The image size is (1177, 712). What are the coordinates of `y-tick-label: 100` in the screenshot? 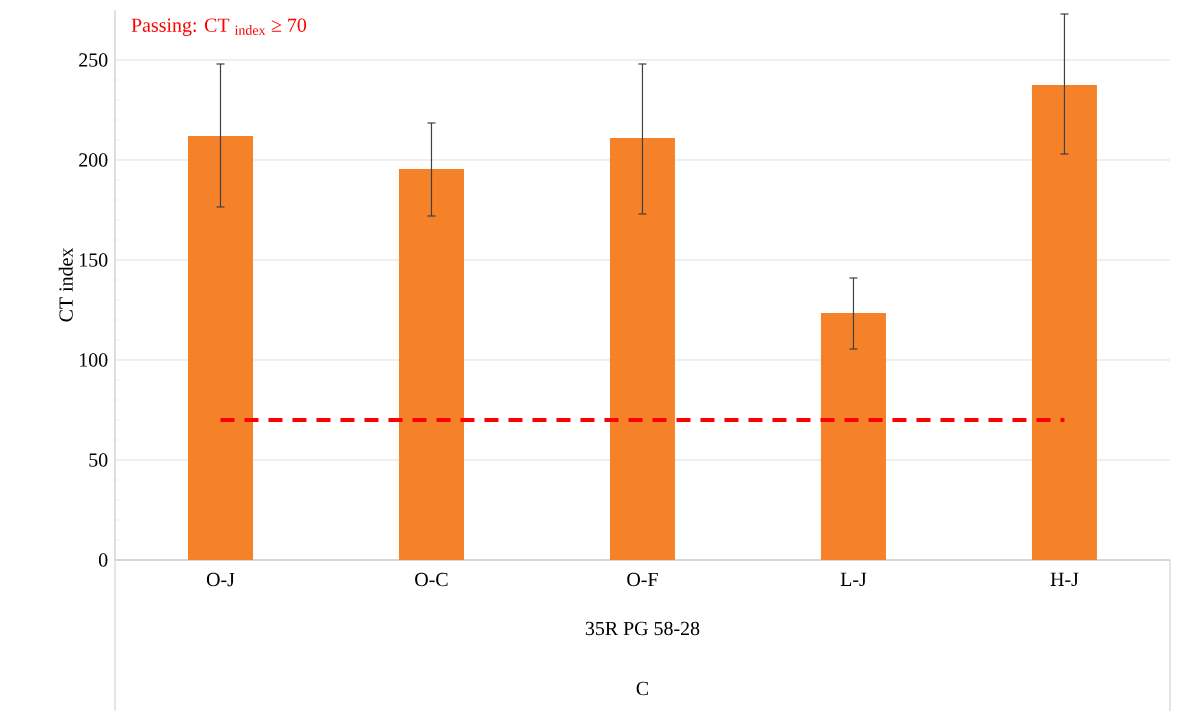 It's located at (94, 360).